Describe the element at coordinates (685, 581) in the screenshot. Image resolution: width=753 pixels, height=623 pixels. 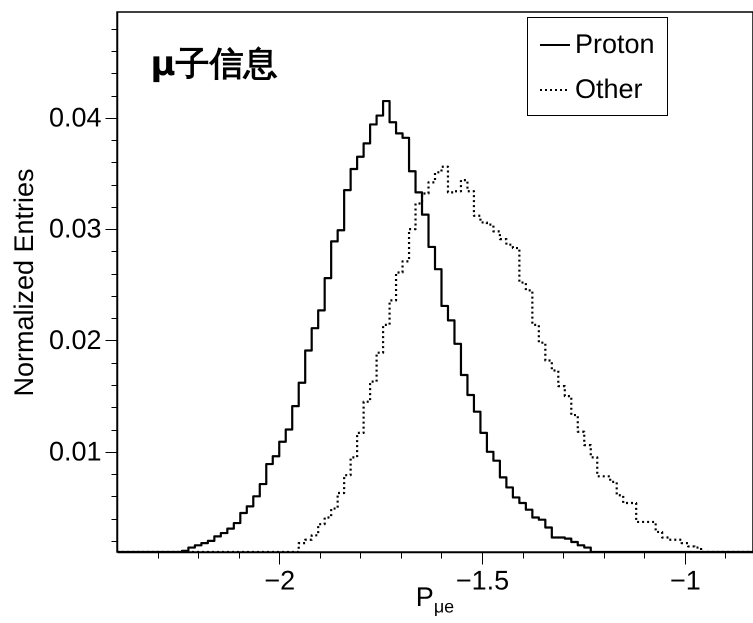
I see `x-tick-label: −1` at that location.